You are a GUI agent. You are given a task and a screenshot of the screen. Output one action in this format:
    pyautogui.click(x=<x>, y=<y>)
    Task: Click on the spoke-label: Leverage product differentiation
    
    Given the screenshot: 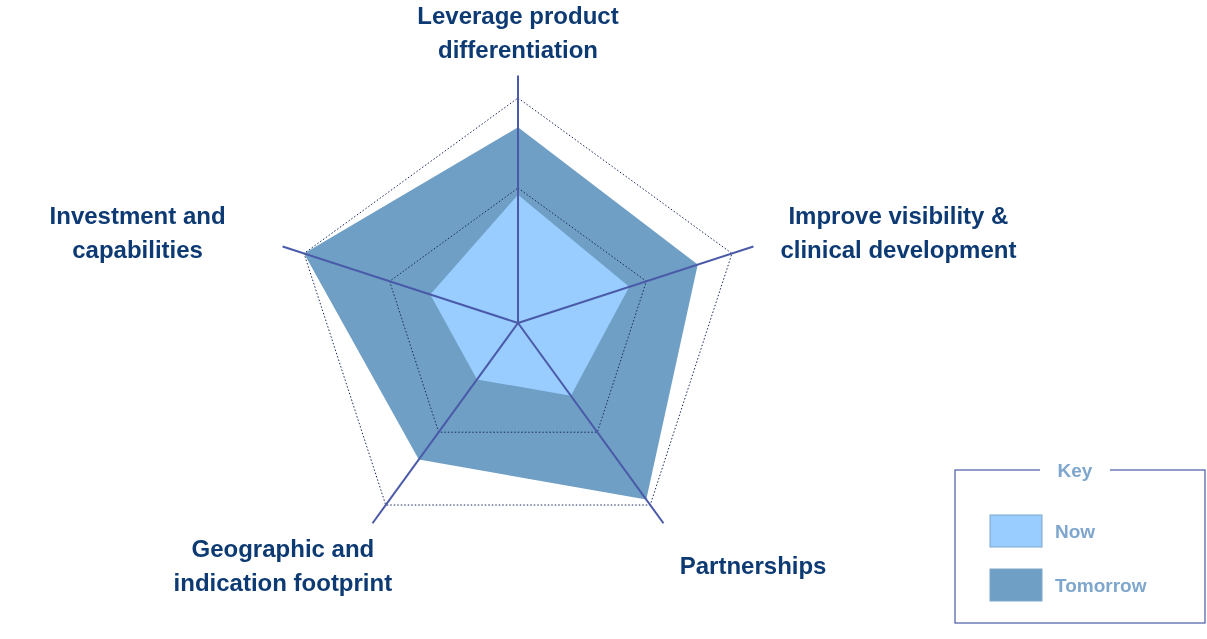 What is the action you would take?
    pyautogui.click(x=518, y=32)
    